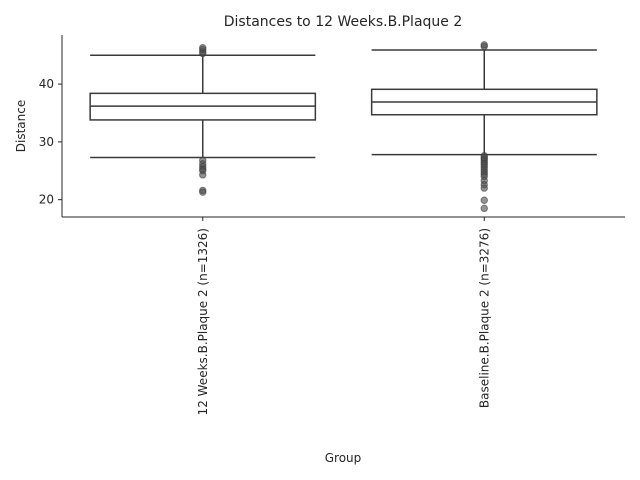 This screenshot has width=640, height=480. I want to click on chart-title: Distances to 12 Weeks.B.Plaque 2, so click(343, 22).